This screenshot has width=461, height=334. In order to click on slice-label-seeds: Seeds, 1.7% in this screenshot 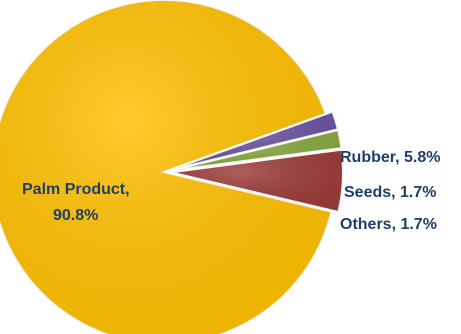, I will do `click(390, 192)`.